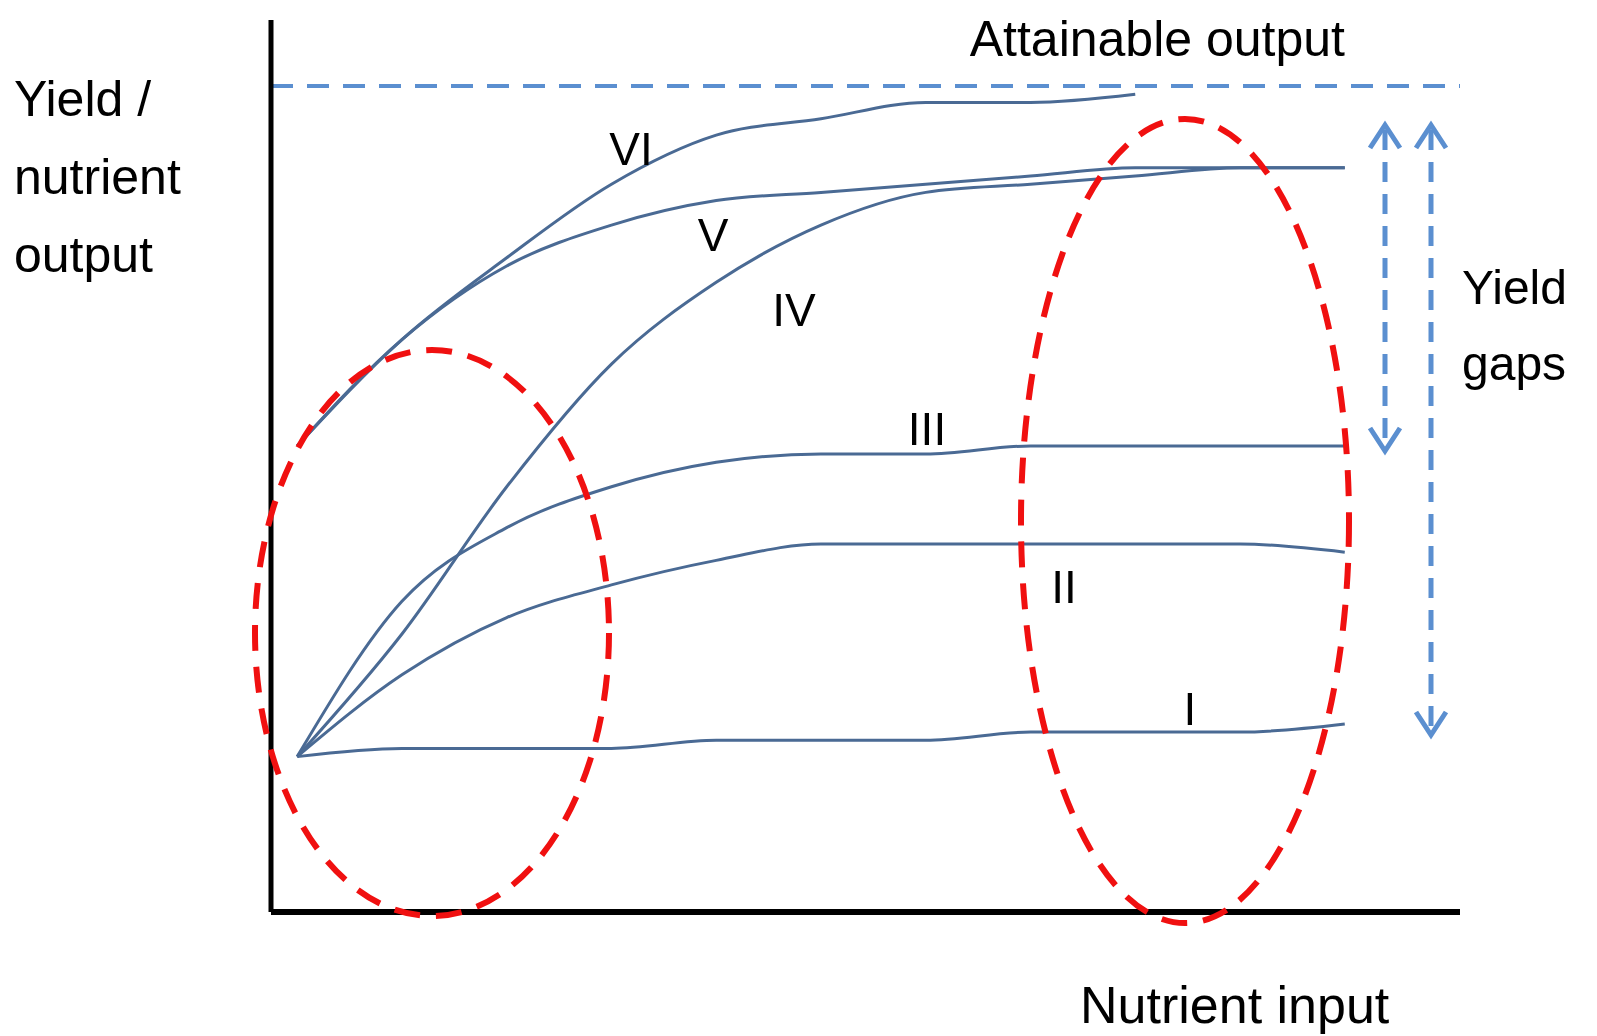  I want to click on series-label: III, so click(927, 429).